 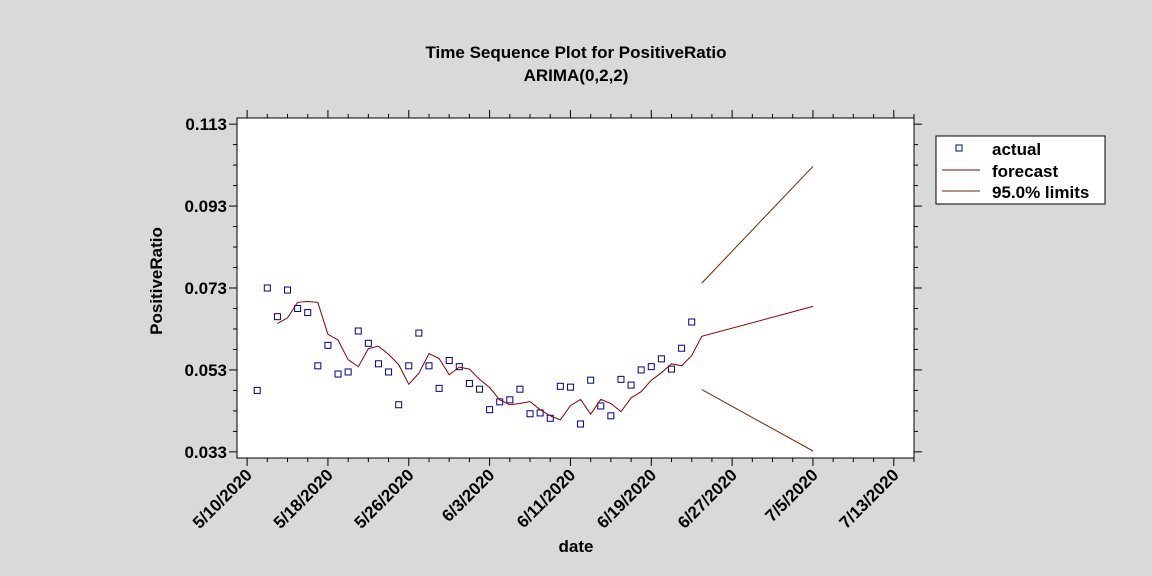 I want to click on y-tick-label: 0.113, so click(x=206, y=124).